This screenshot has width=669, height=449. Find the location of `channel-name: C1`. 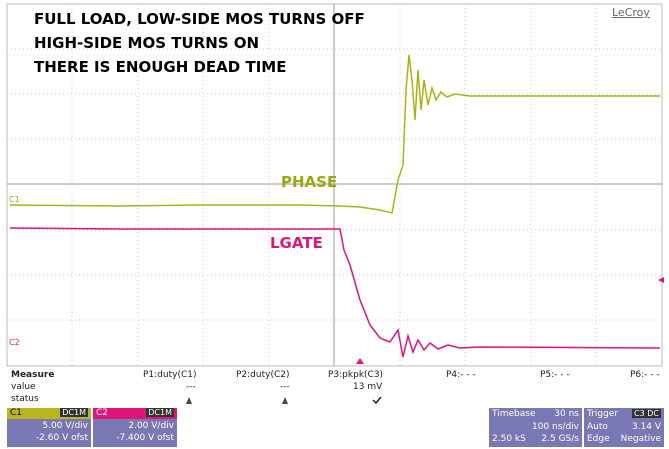

channel-name: C1 is located at coordinates (16, 413).